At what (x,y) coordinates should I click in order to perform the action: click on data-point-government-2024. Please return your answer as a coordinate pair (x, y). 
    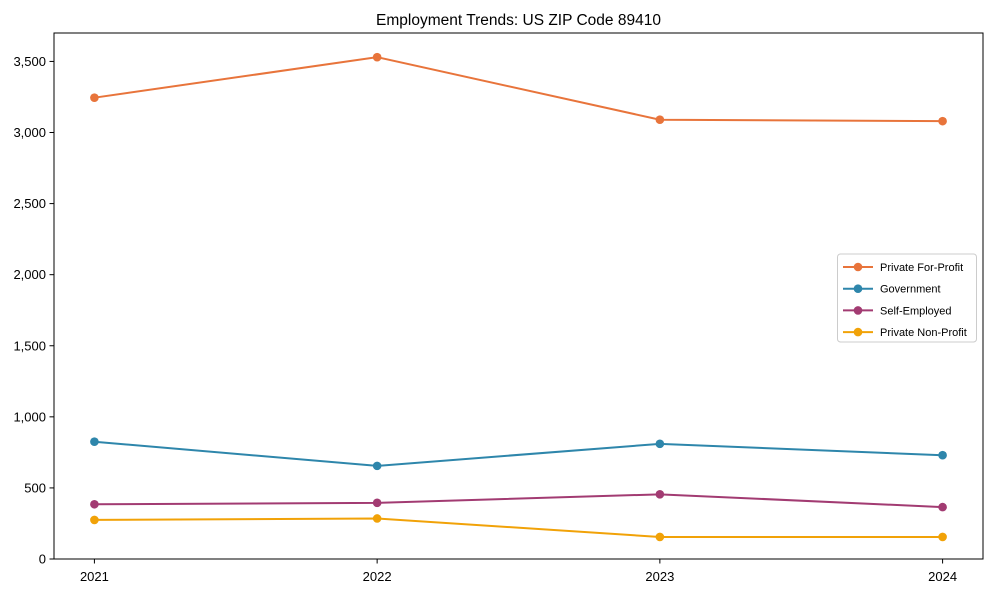
    Looking at the image, I should click on (942, 455).